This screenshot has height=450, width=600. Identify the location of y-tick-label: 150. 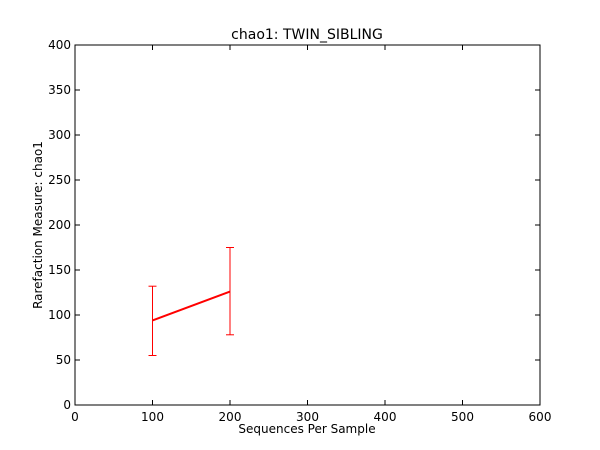
(59, 270).